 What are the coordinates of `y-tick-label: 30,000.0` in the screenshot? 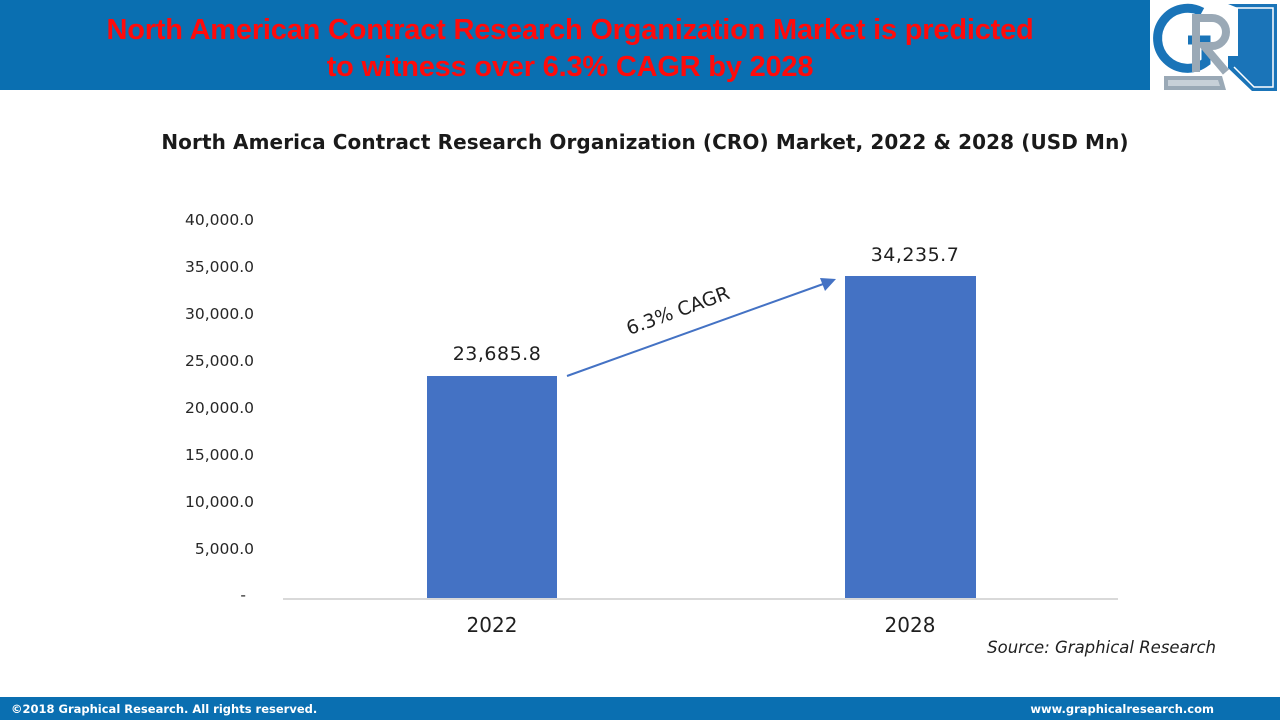 It's located at (219, 314).